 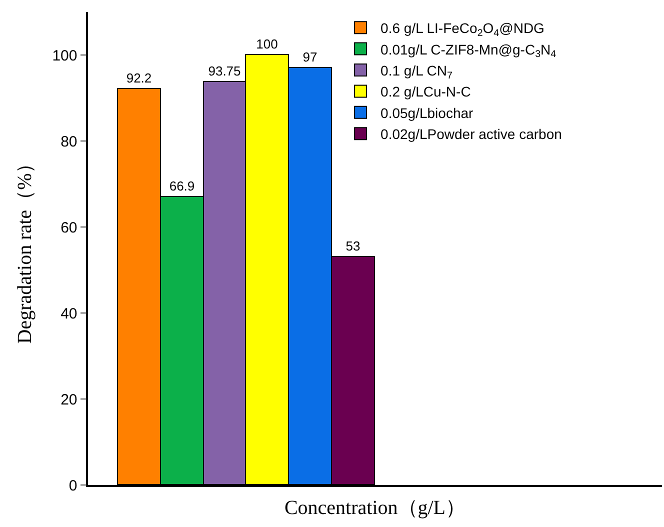 What do you see at coordinates (182, 186) in the screenshot?
I see `data-label: 66.9` at bounding box center [182, 186].